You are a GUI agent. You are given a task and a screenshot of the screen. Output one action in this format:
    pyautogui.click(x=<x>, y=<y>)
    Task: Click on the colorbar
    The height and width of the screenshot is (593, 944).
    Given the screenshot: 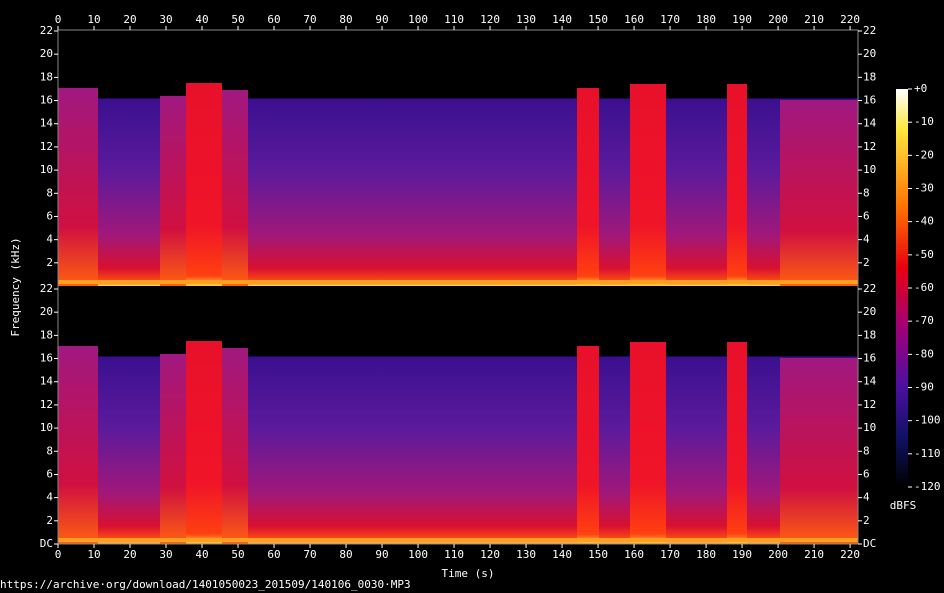 What is the action you would take?
    pyautogui.click(x=902, y=288)
    